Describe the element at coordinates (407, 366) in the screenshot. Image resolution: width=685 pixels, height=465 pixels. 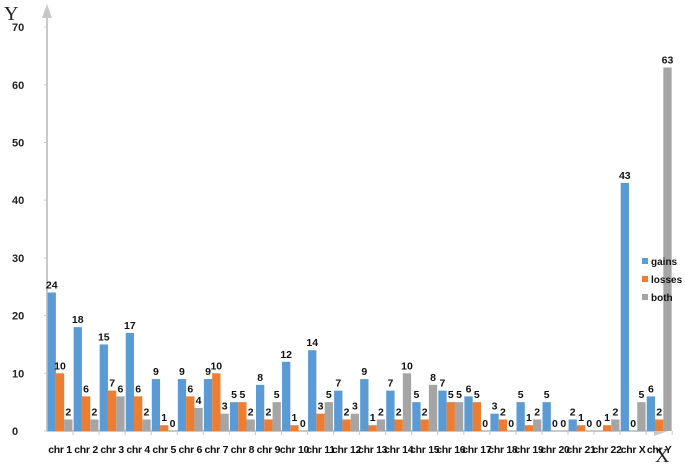
I see `value-label-both: 10` at that location.